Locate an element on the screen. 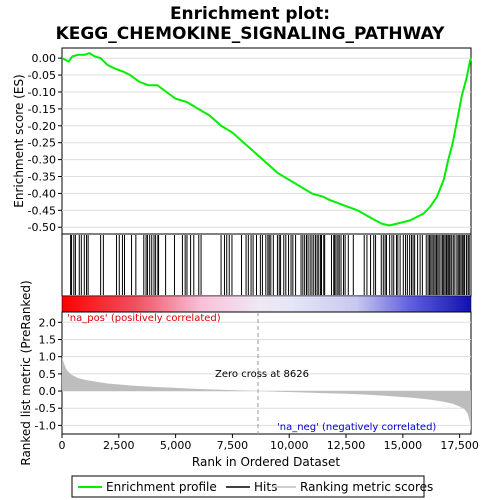 Image resolution: width=500 pixels, height=500 pixels. es-y-tick-label: -0.40 is located at coordinates (42, 193).